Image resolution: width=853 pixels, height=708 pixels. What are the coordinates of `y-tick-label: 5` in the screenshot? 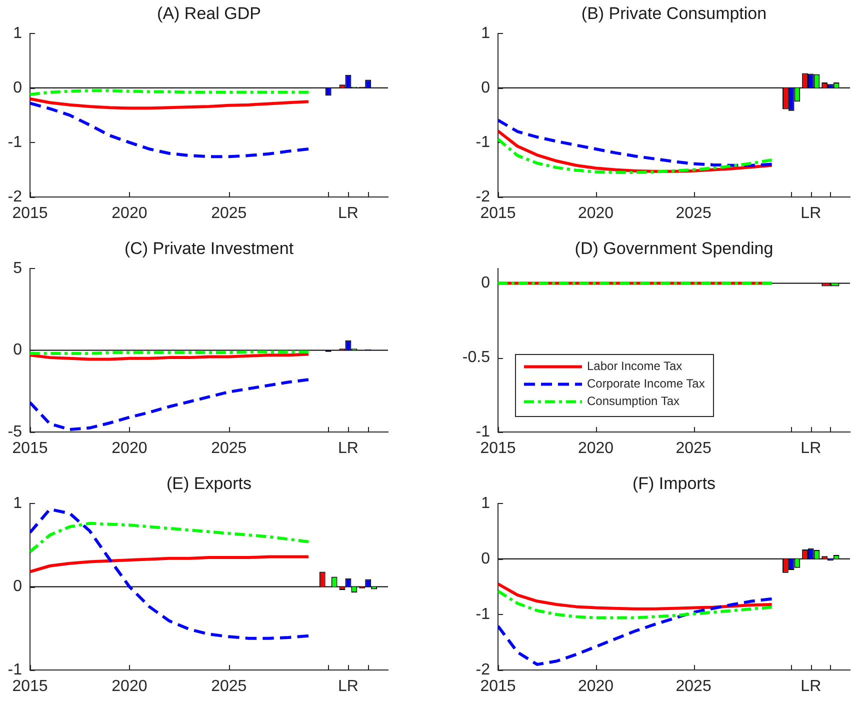 It's located at (17, 268).